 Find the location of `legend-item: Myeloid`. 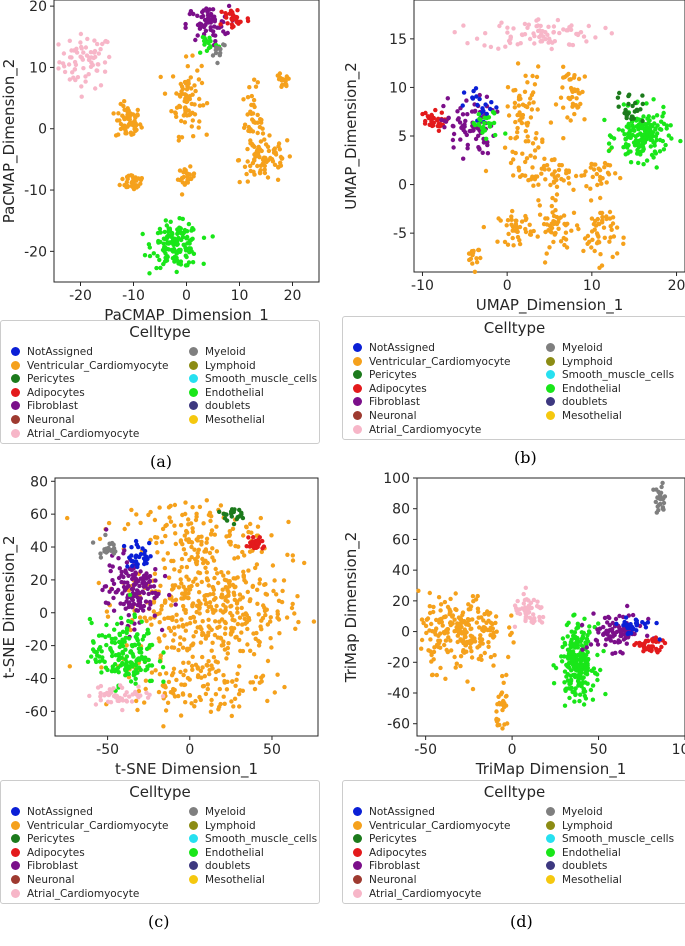

legend-item: Myeloid is located at coordinates (217, 352).